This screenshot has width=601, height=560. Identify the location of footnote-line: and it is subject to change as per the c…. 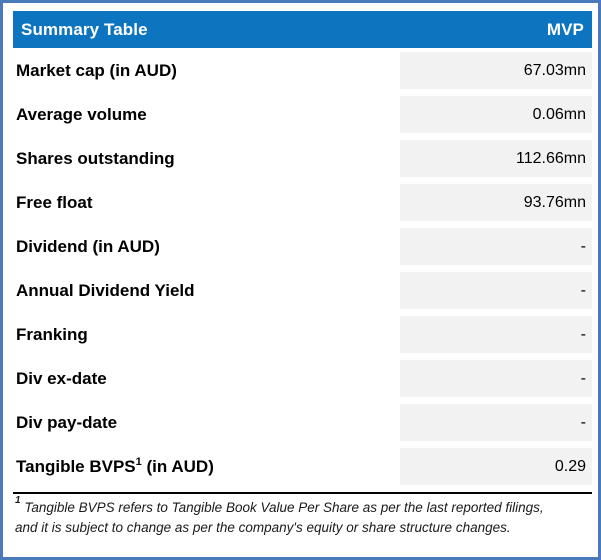
(263, 528).